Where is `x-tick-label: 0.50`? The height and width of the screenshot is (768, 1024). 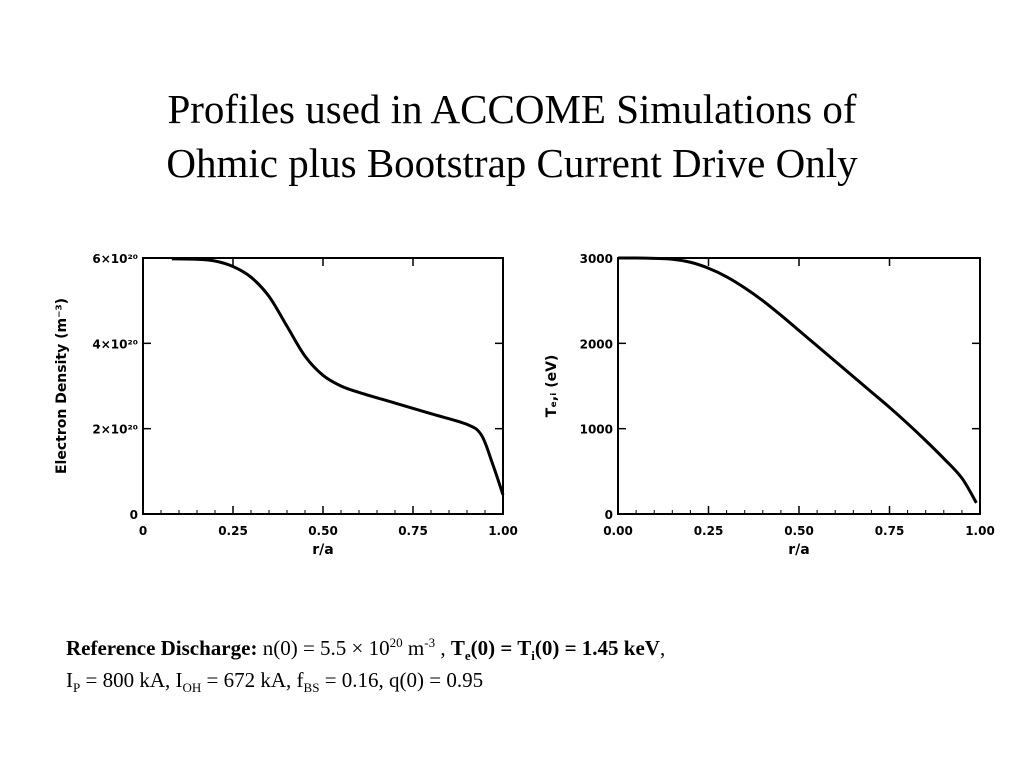
x-tick-label: 0.50 is located at coordinates (323, 531).